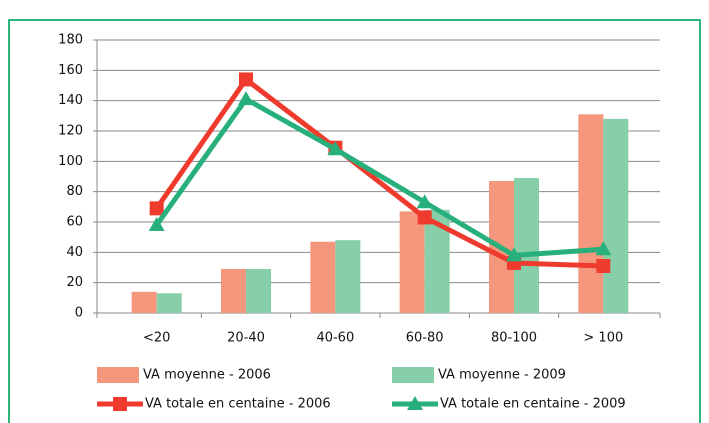 The image size is (709, 423). I want to click on x-tick-label: 40-60, so click(335, 338).